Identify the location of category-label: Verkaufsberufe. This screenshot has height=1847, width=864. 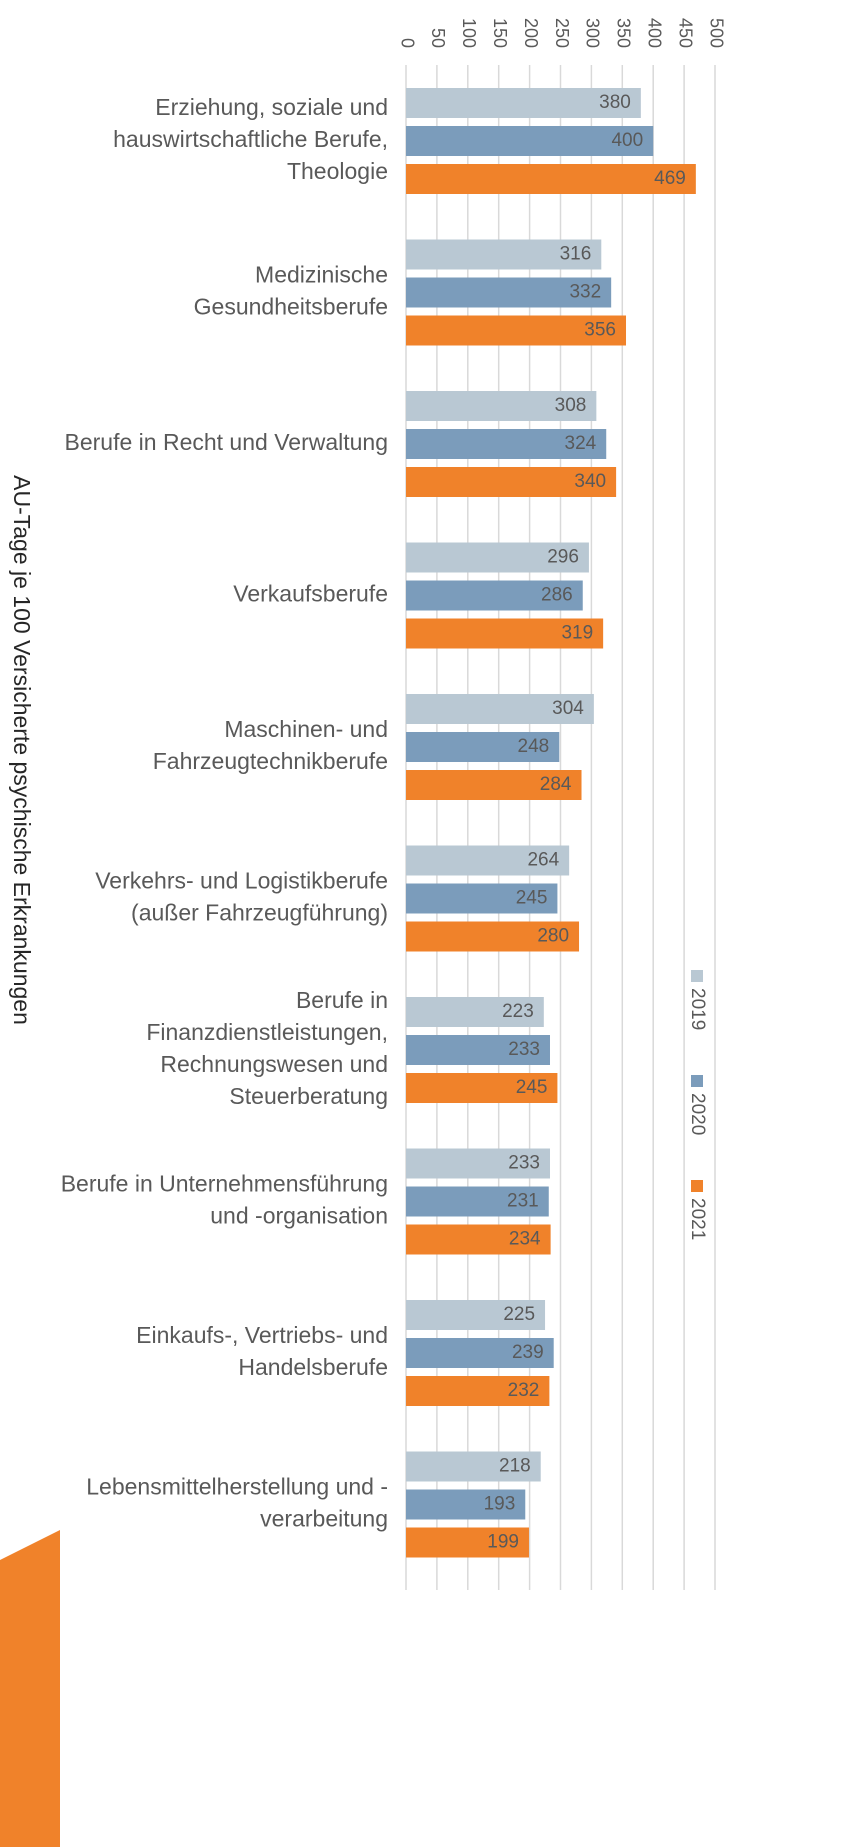
(310, 594).